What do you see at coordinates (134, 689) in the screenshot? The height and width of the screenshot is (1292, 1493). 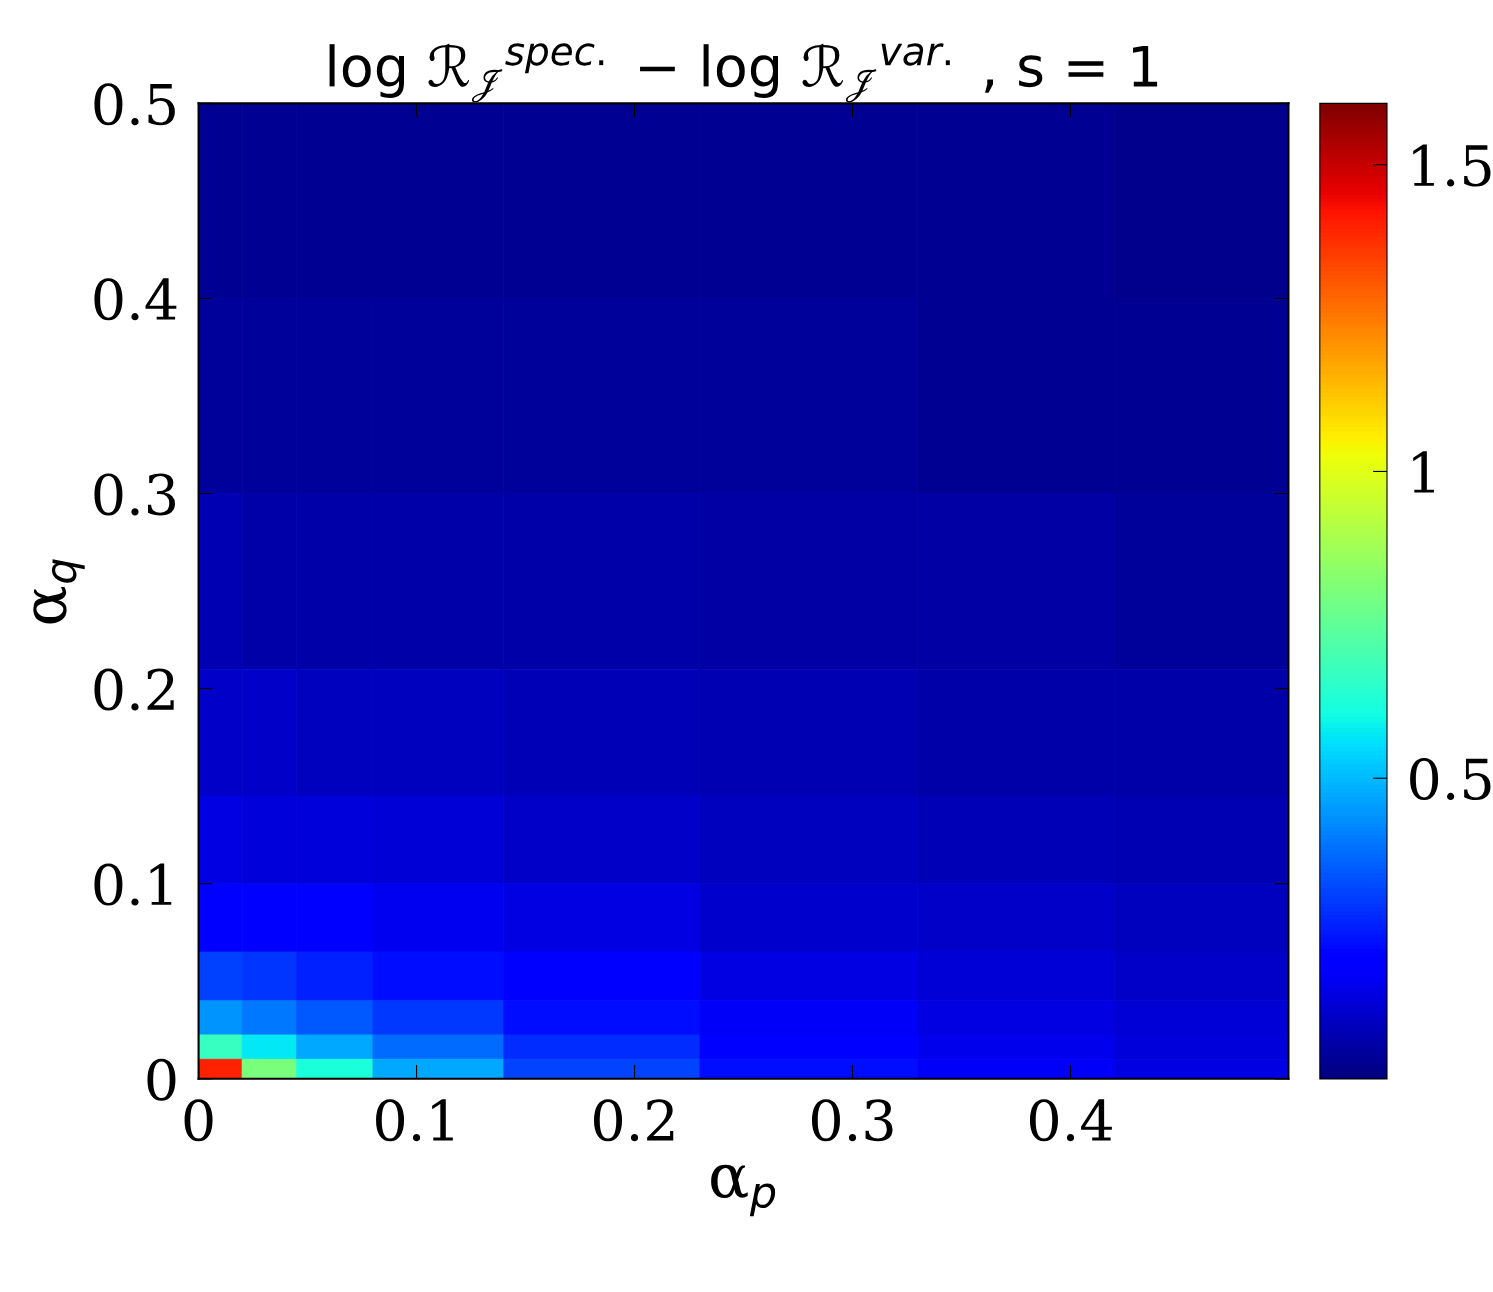 I see `y-tick-label: 0.2` at bounding box center [134, 689].